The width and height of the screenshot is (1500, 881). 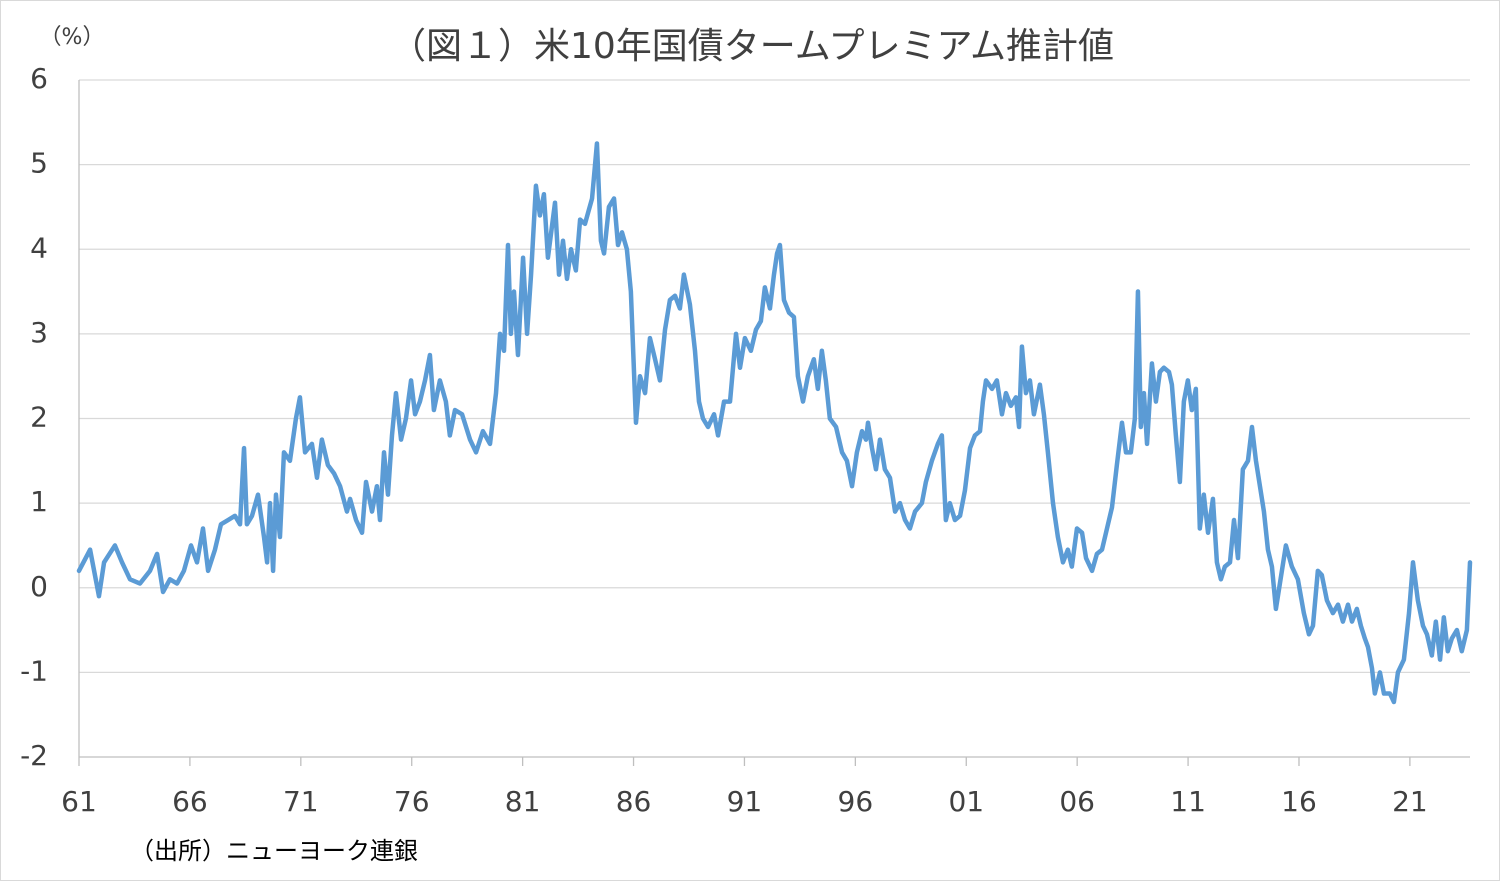 What do you see at coordinates (39, 332) in the screenshot?
I see `y-tick-label: 3` at bounding box center [39, 332].